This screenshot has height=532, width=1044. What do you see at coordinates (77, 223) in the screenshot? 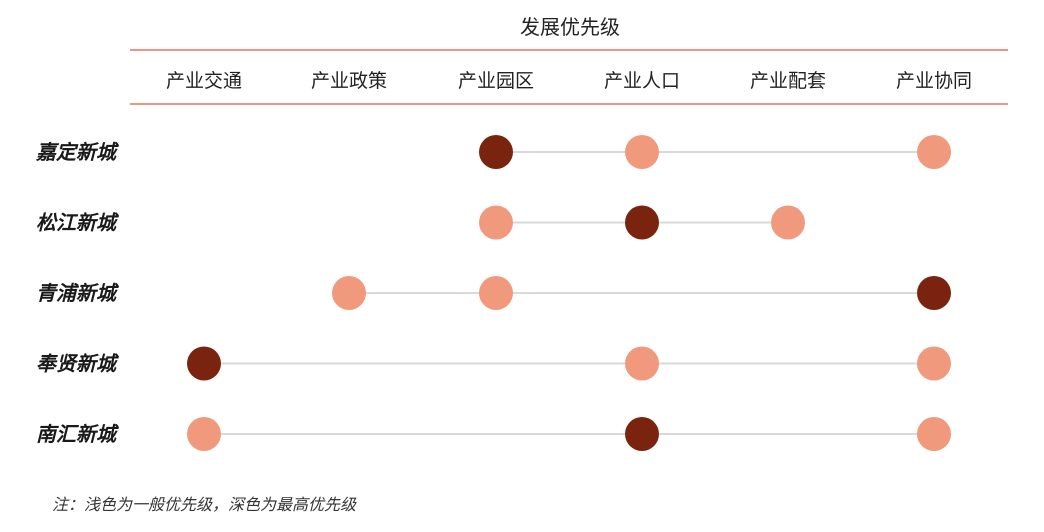
I see `row-label: 松江新城` at bounding box center [77, 223].